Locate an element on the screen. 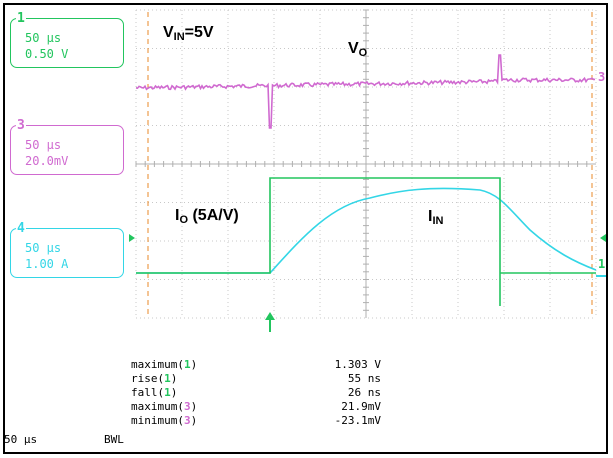 This screenshot has height=458, width=613. measurement-row: fall(1) 26 ns is located at coordinates (256, 393).